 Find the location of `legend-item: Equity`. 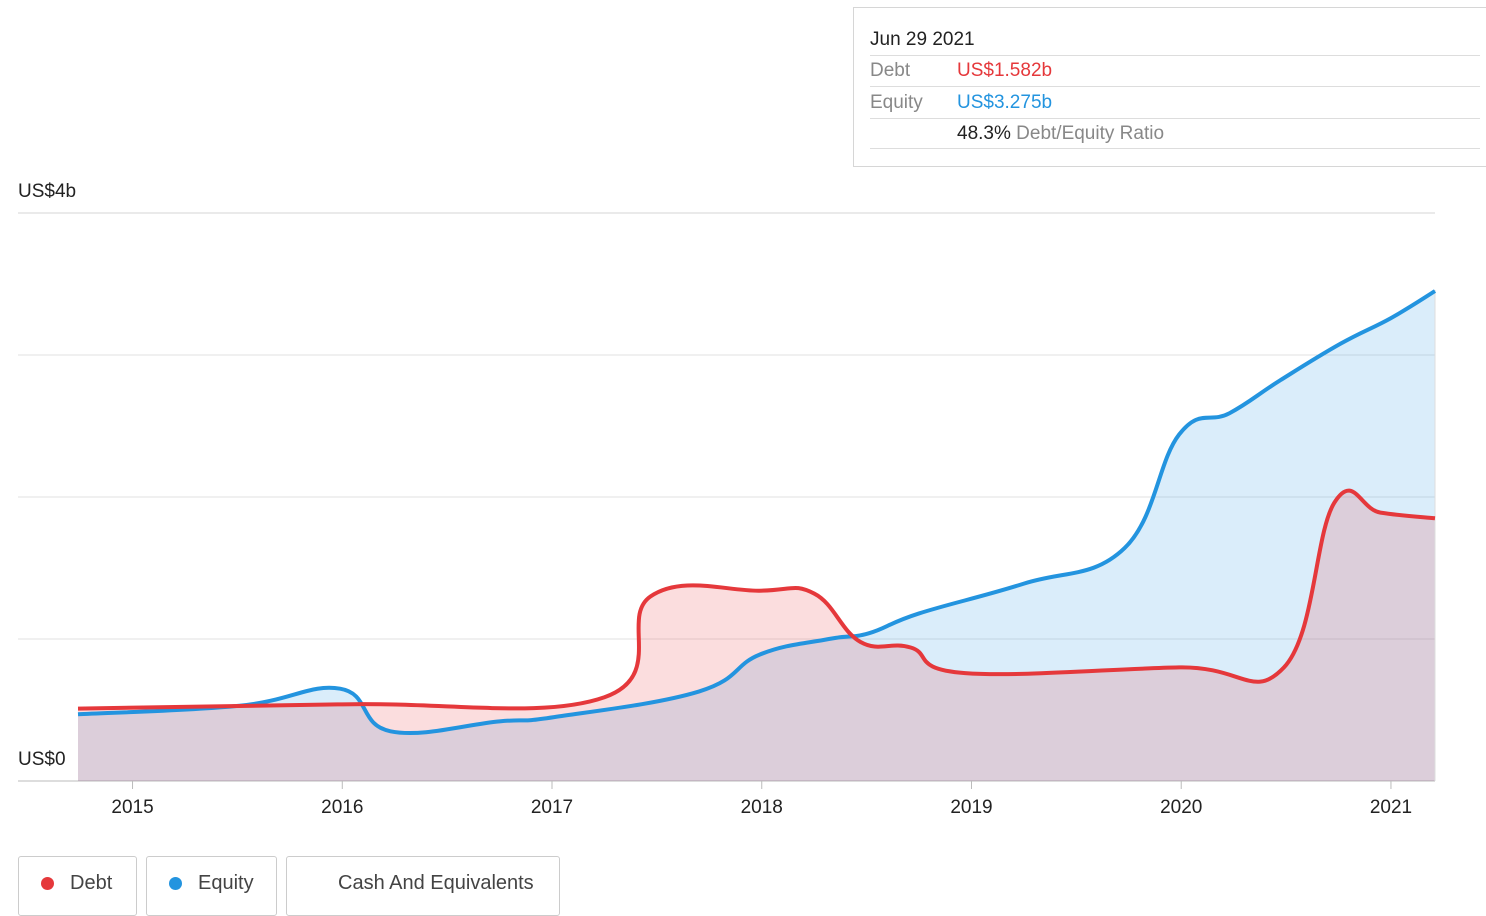

legend-item: Equity is located at coordinates (211, 886).